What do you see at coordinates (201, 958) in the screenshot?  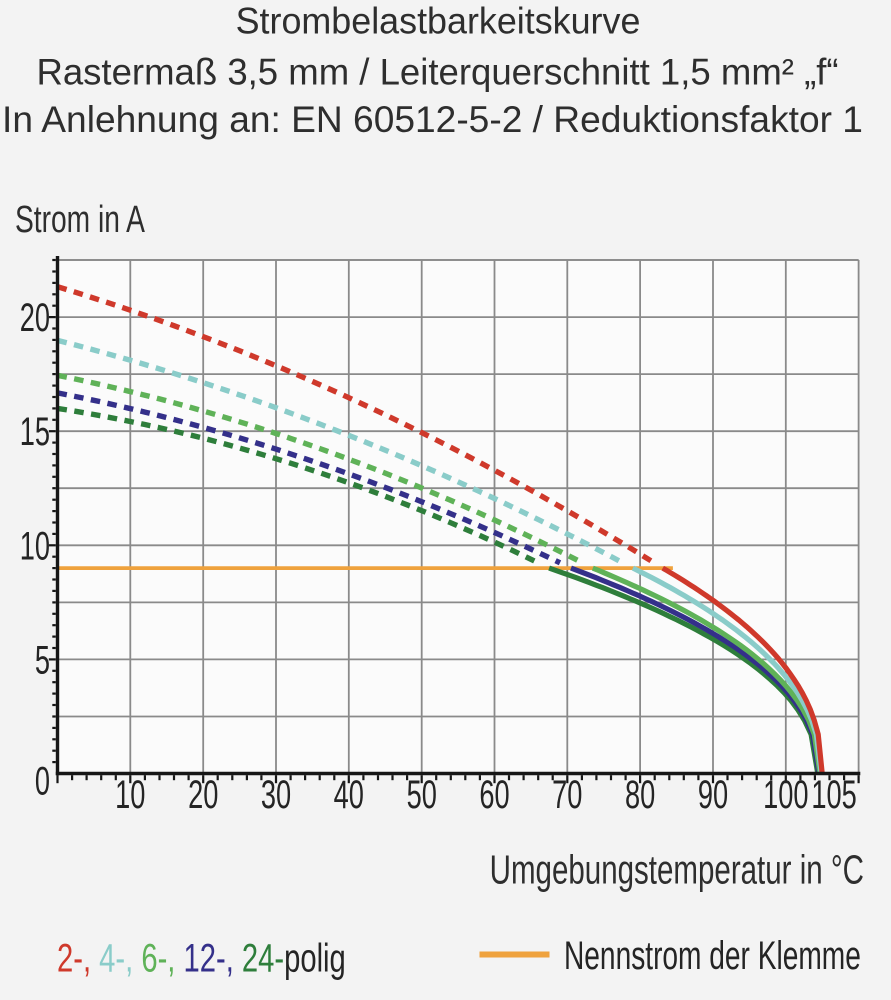 I see `svg-text: 2-, 4-, 6-, 12-, 24-polig` at bounding box center [201, 958].